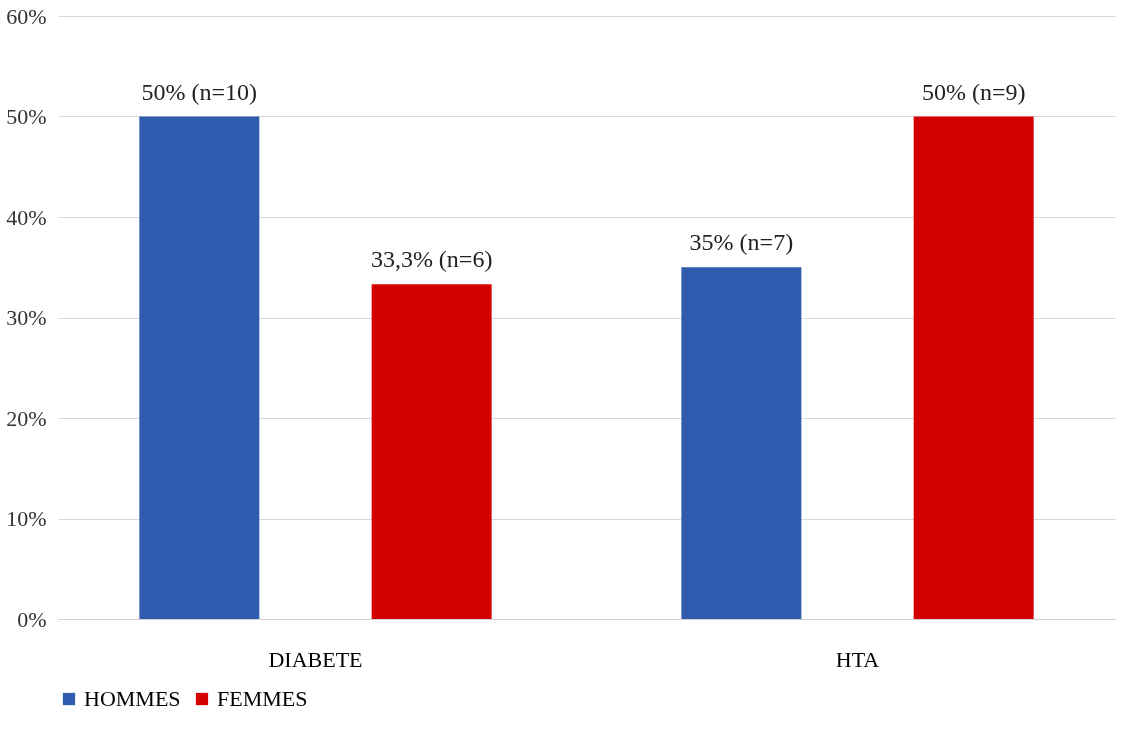  I want to click on x-tick-label: DIABETE, so click(315, 659).